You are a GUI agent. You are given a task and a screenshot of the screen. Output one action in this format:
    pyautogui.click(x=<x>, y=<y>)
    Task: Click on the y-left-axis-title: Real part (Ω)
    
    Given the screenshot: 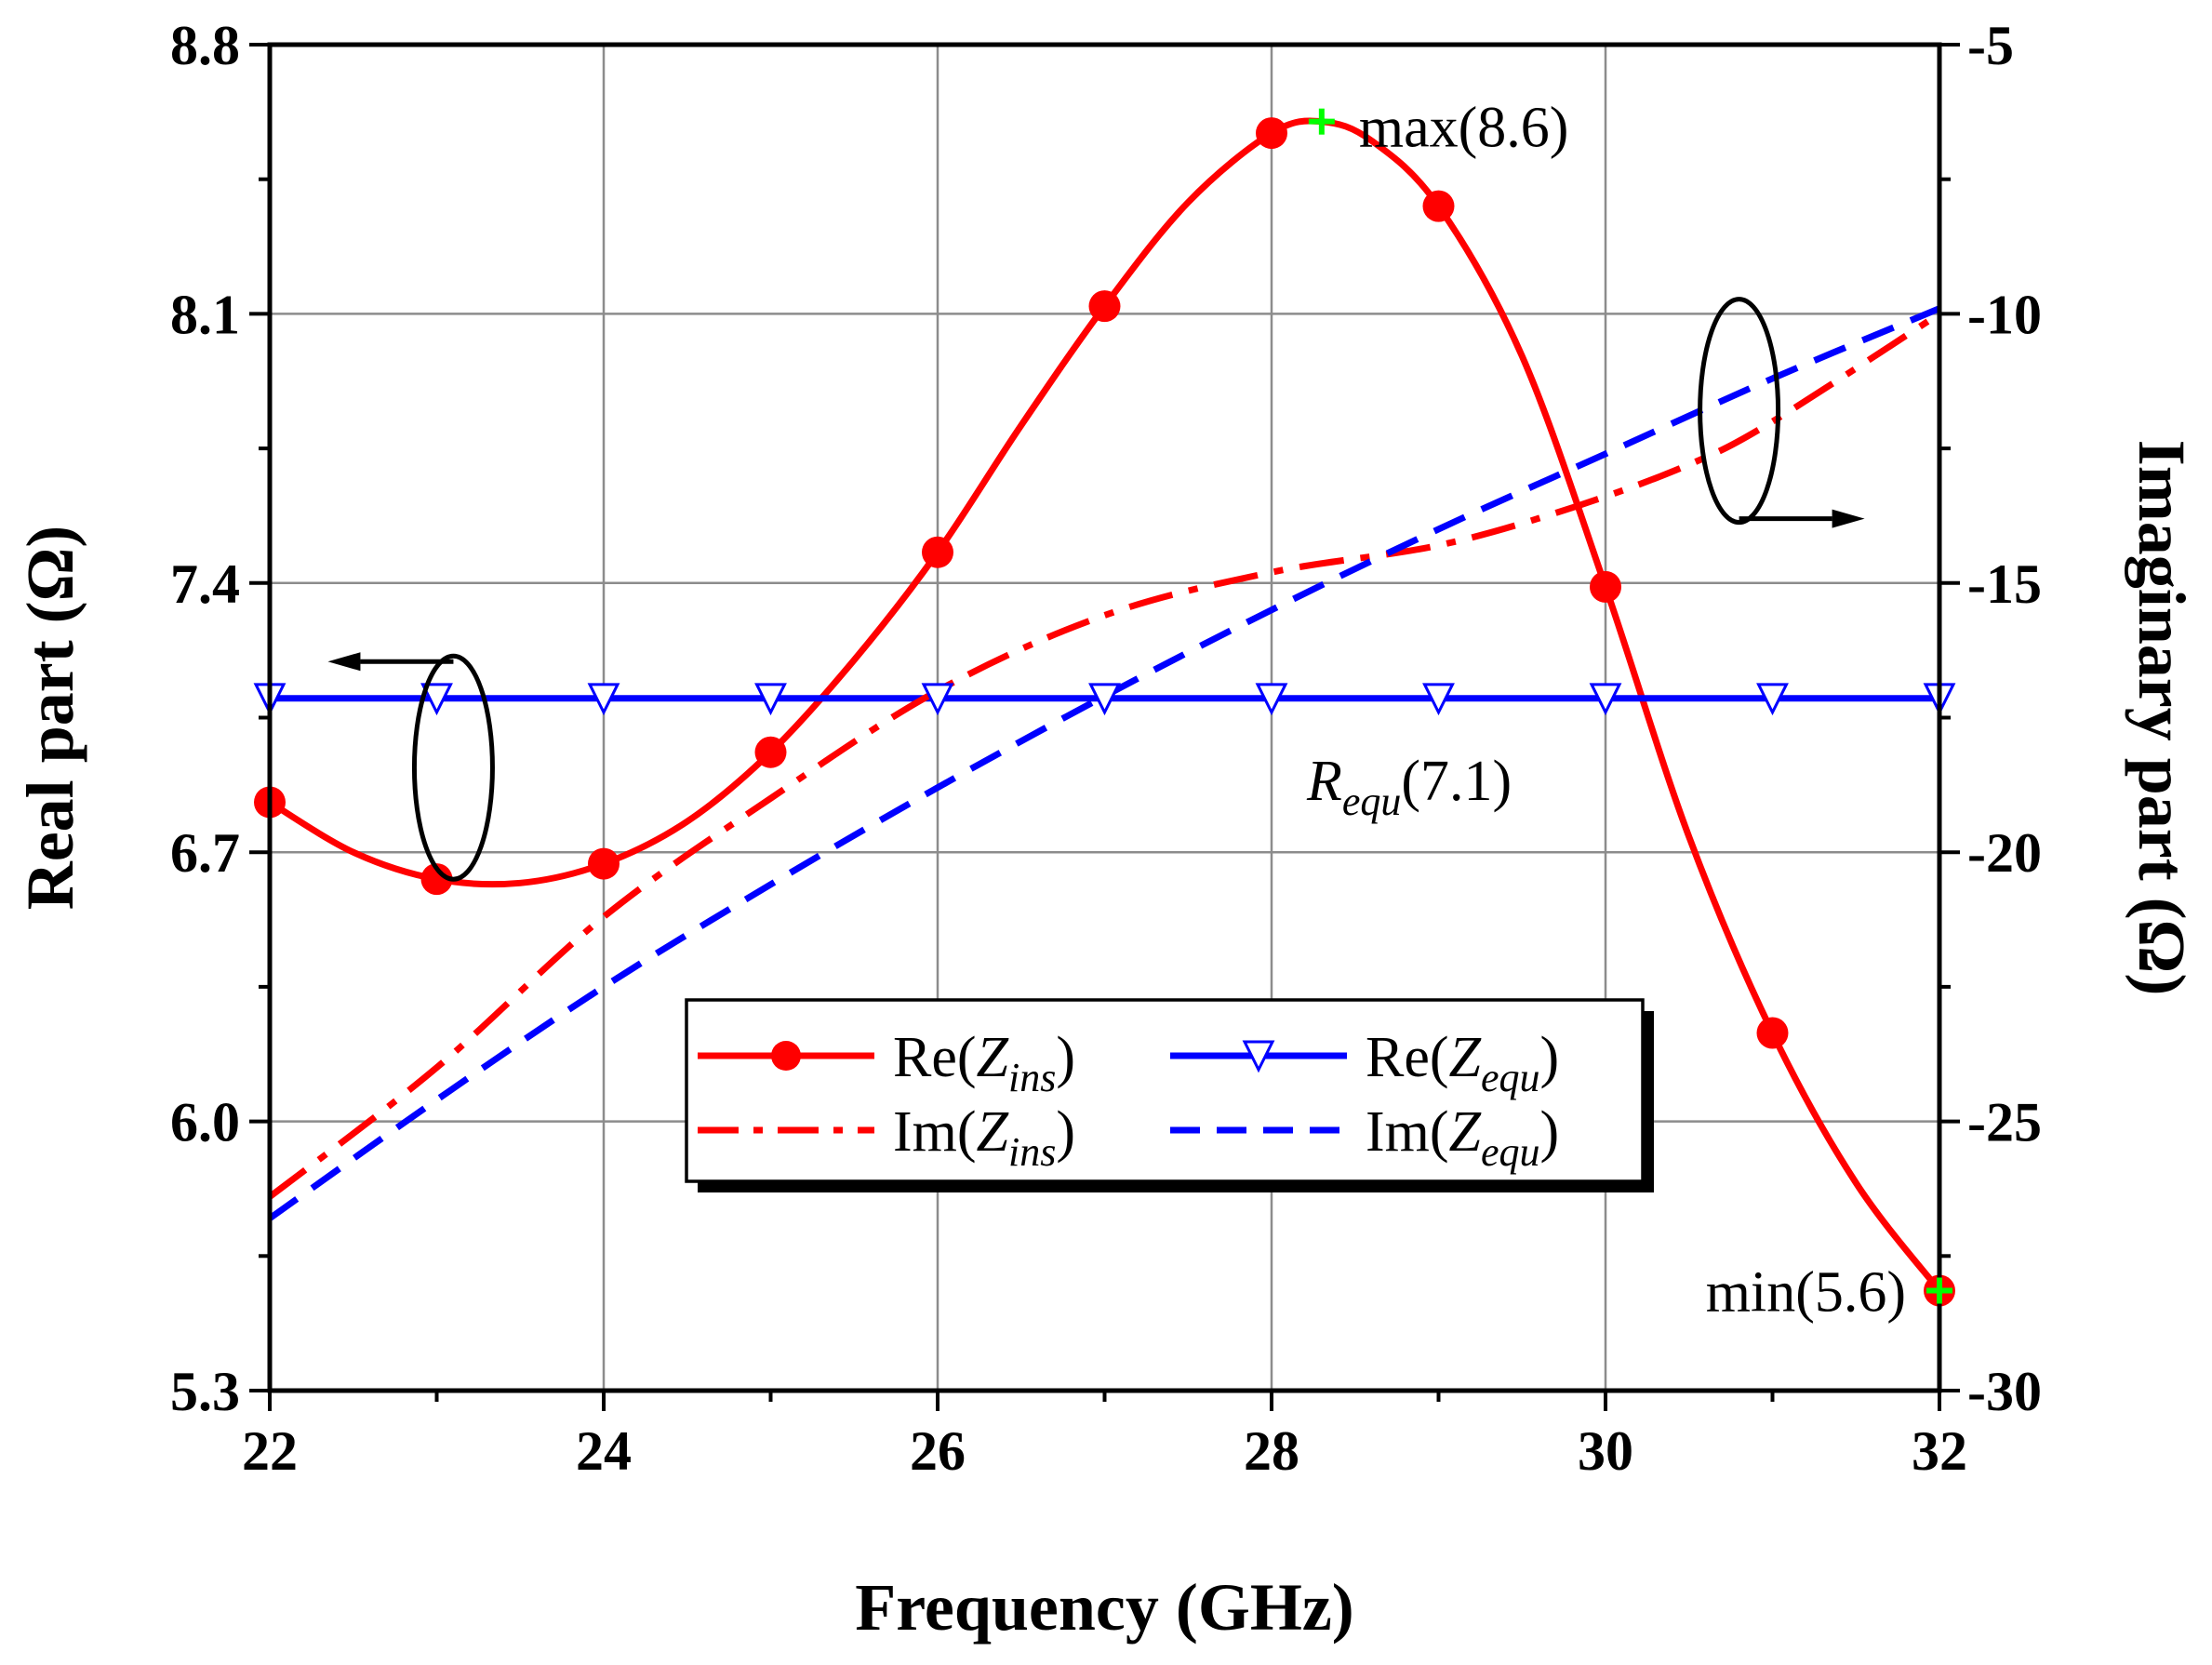 What is the action you would take?
    pyautogui.click(x=50, y=718)
    